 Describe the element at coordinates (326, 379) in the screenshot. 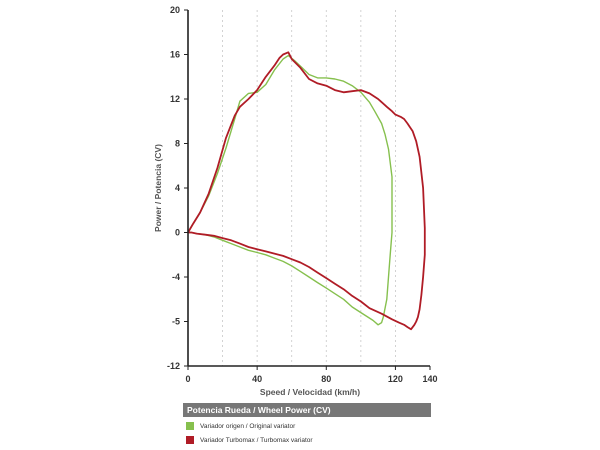

I see `x-tick-label-2: 80` at that location.